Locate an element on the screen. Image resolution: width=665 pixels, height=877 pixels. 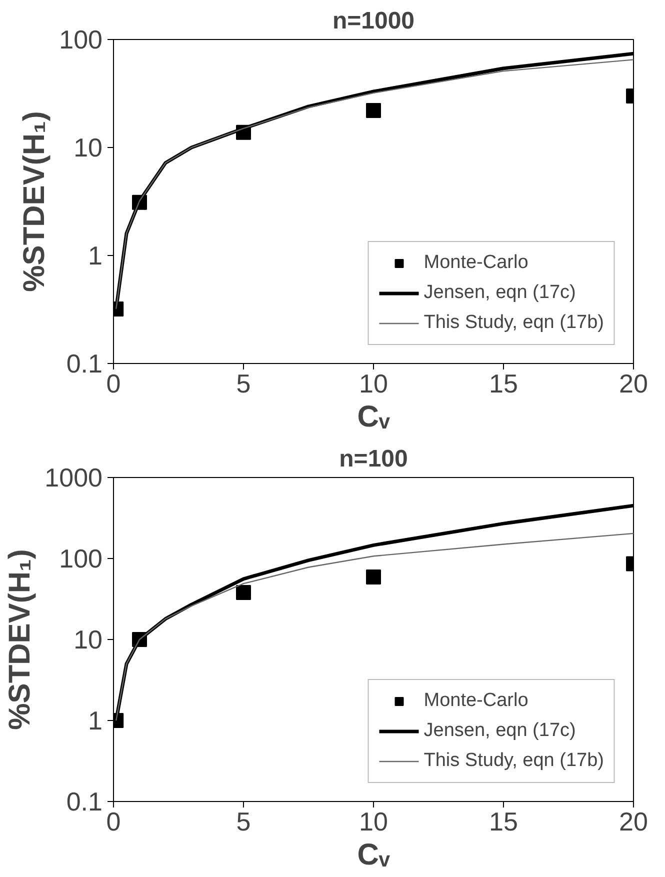
chart-title: n=100 is located at coordinates (373, 459).